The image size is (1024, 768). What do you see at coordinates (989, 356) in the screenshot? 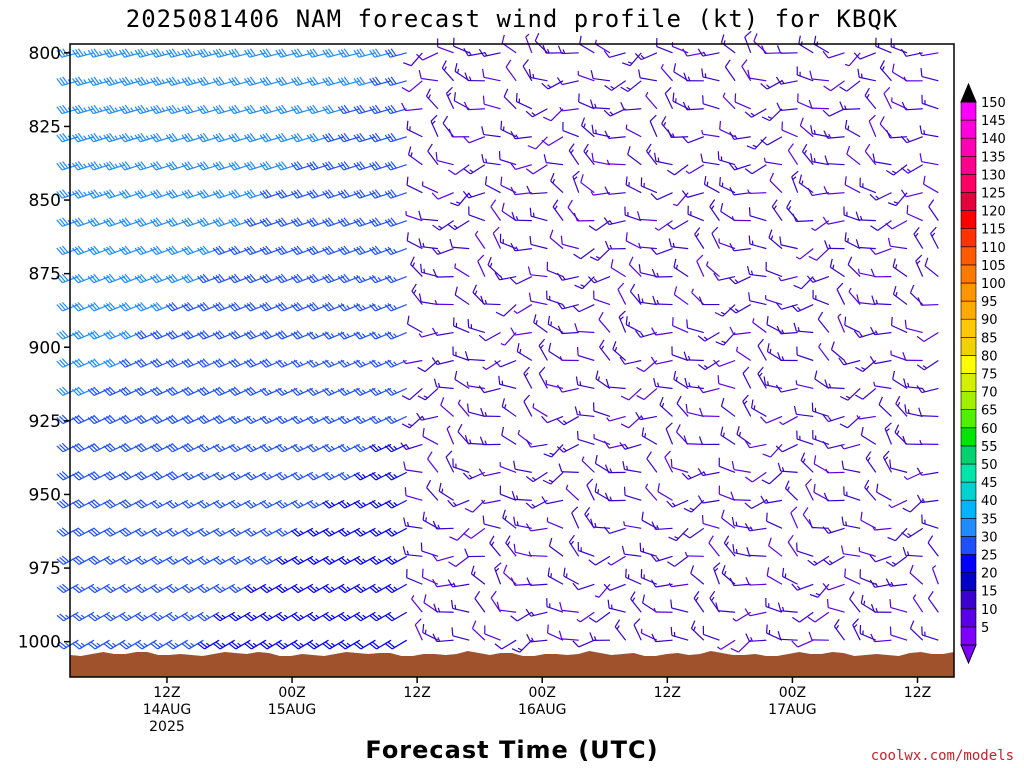
I see `colorbar-label: 80` at bounding box center [989, 356].